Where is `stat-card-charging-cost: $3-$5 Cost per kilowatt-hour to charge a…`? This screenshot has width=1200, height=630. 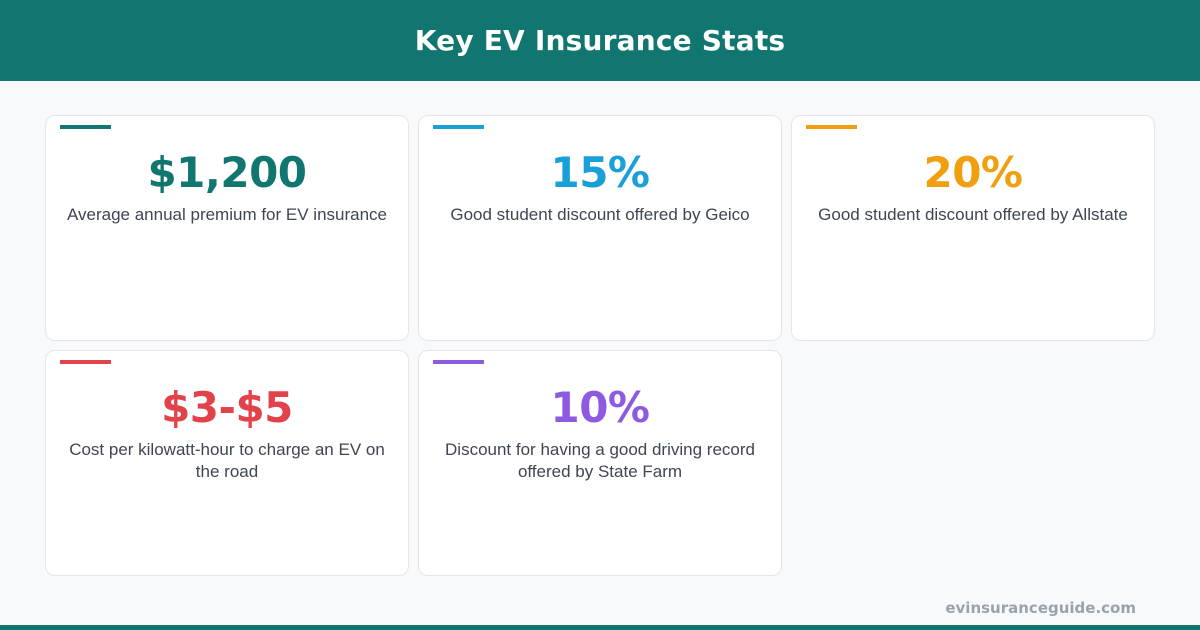 stat-card-charging-cost: $3-$5 Cost per kilowatt-hour to charge a… is located at coordinates (227, 463).